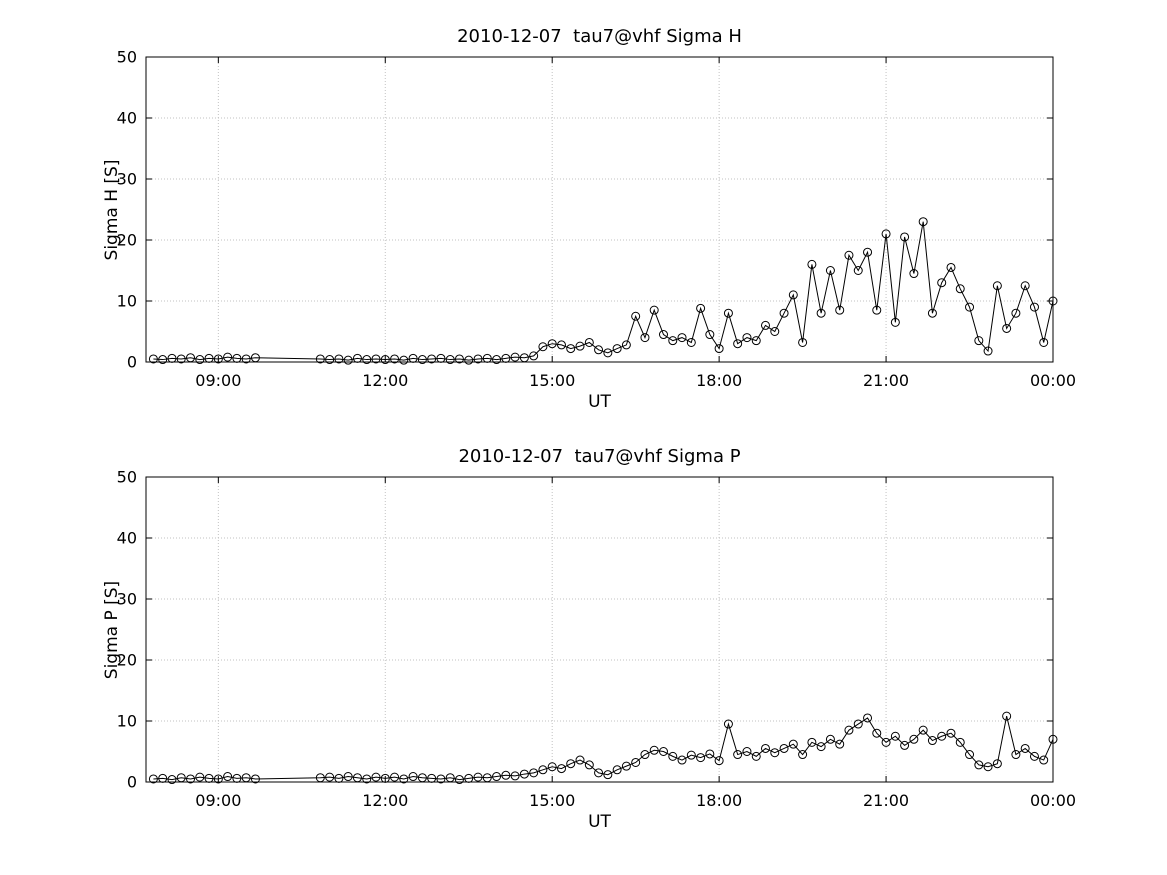  I want to click on sigma-h-y-axis-label: Sigma H [S], so click(112, 210).